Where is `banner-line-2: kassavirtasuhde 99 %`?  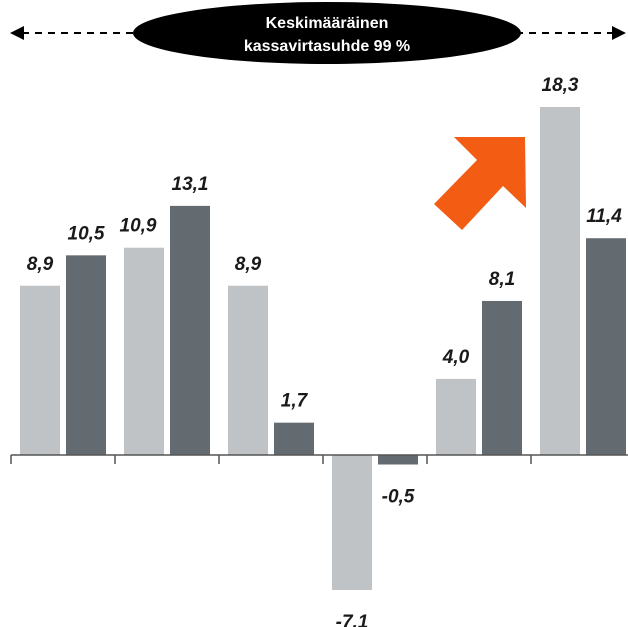 banner-line-2: kassavirtasuhde 99 % is located at coordinates (327, 46).